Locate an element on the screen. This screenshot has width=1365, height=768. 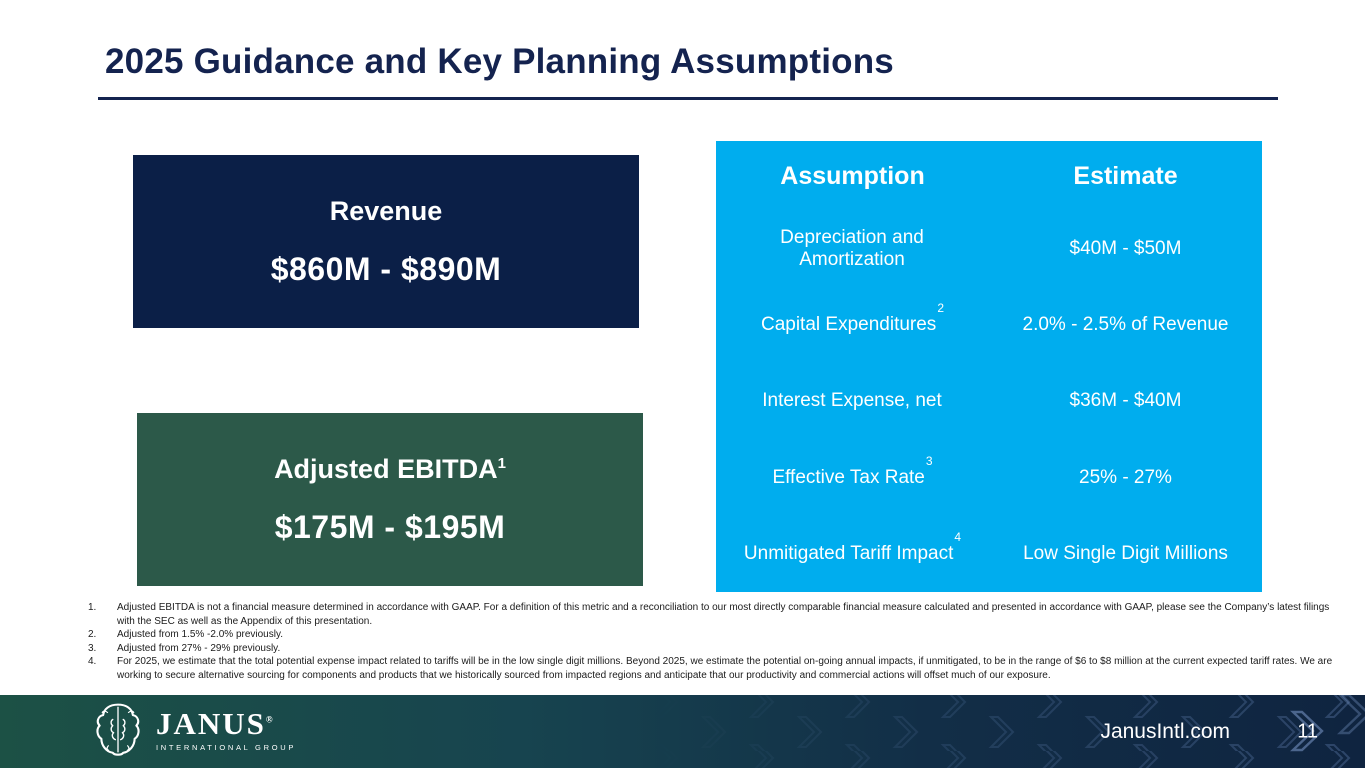
ebitda-box: Adjusted EBITDA1 $175M - $195M is located at coordinates (390, 499).